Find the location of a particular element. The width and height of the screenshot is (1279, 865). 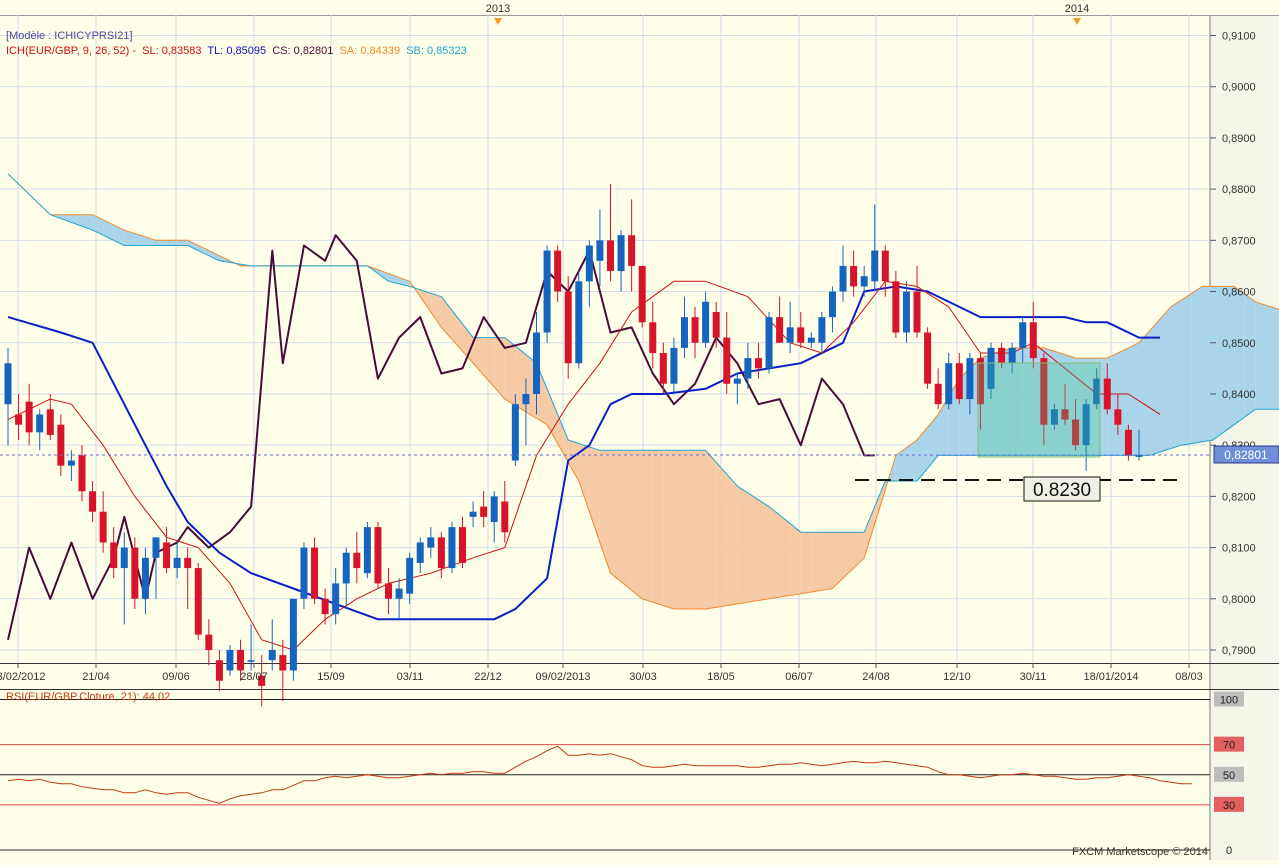

model-label: [Modèle : ICHICYPRSI21] is located at coordinates (69, 36).